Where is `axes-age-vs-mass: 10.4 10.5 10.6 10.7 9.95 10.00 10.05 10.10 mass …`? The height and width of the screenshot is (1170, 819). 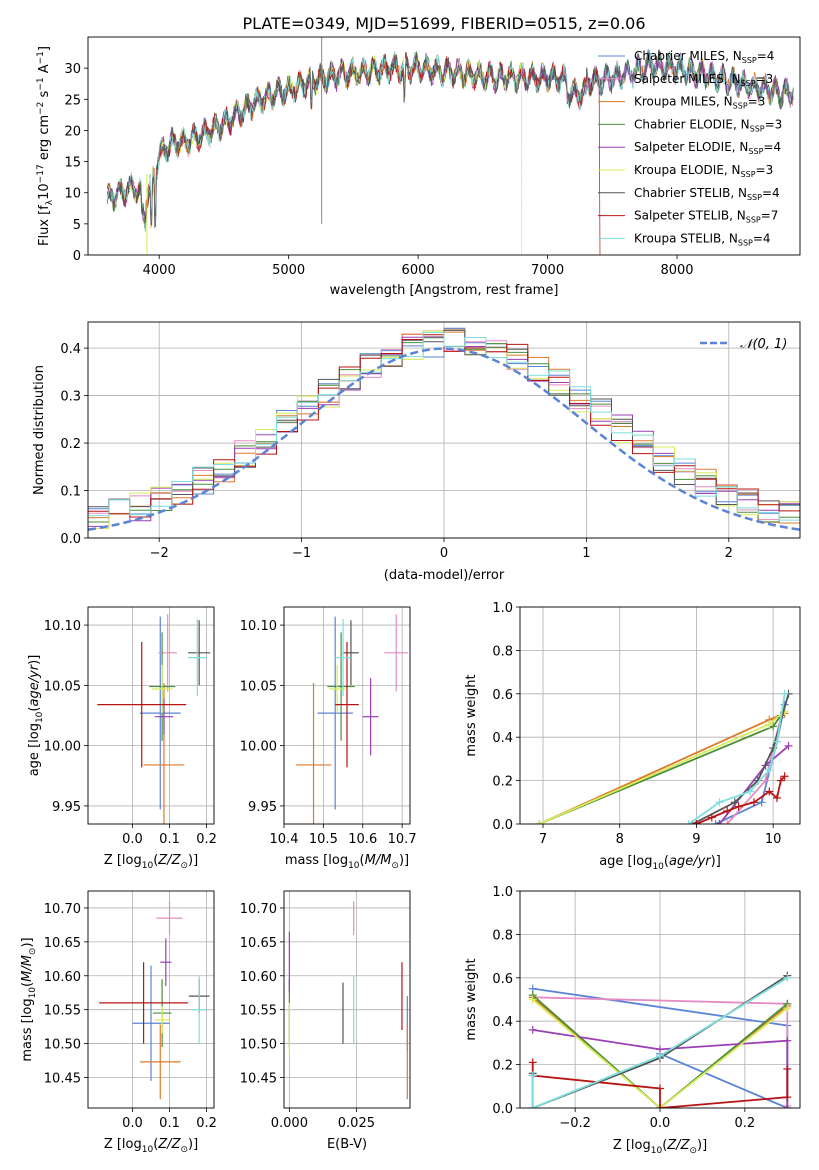
axes-age-vs-mass: 10.4 10.5 10.6 10.7 9.95 10.00 10.05 10.10 mass … is located at coordinates (328, 738).